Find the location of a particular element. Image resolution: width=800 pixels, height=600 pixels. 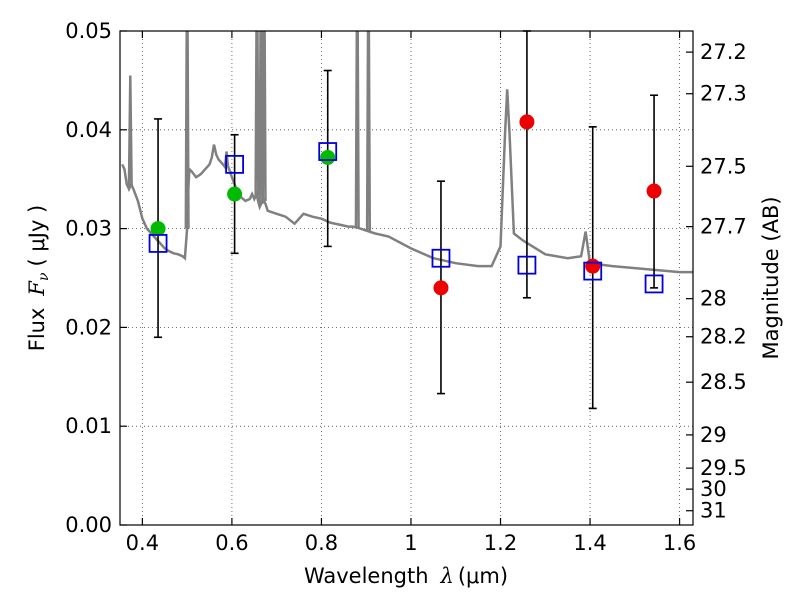

x-tick-label: 1.6 is located at coordinates (679, 543).